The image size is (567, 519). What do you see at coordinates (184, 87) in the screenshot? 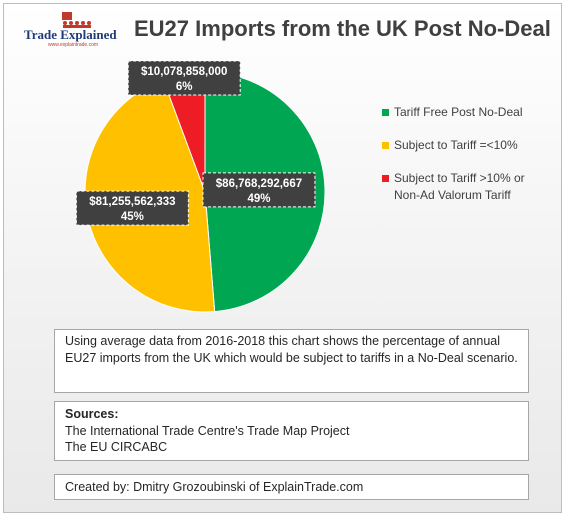
I see `data-label-percent: 6%` at bounding box center [184, 87].